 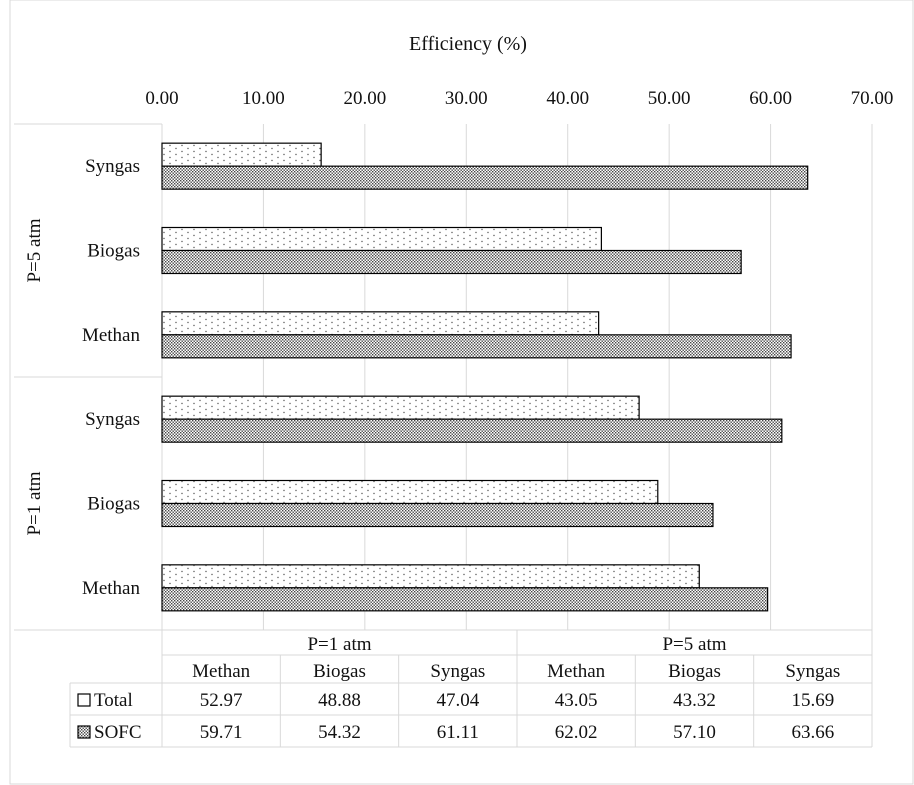 What do you see at coordinates (221, 700) in the screenshot?
I see `table-cell: 52.97` at bounding box center [221, 700].